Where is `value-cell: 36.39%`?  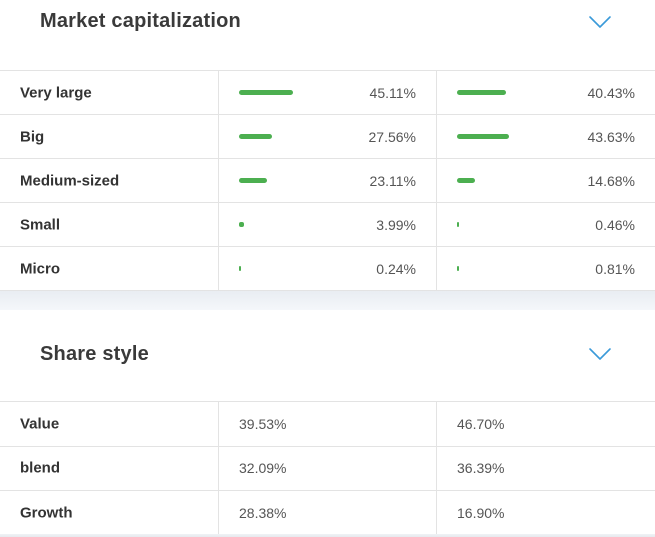
value-cell: 36.39% is located at coordinates (546, 469).